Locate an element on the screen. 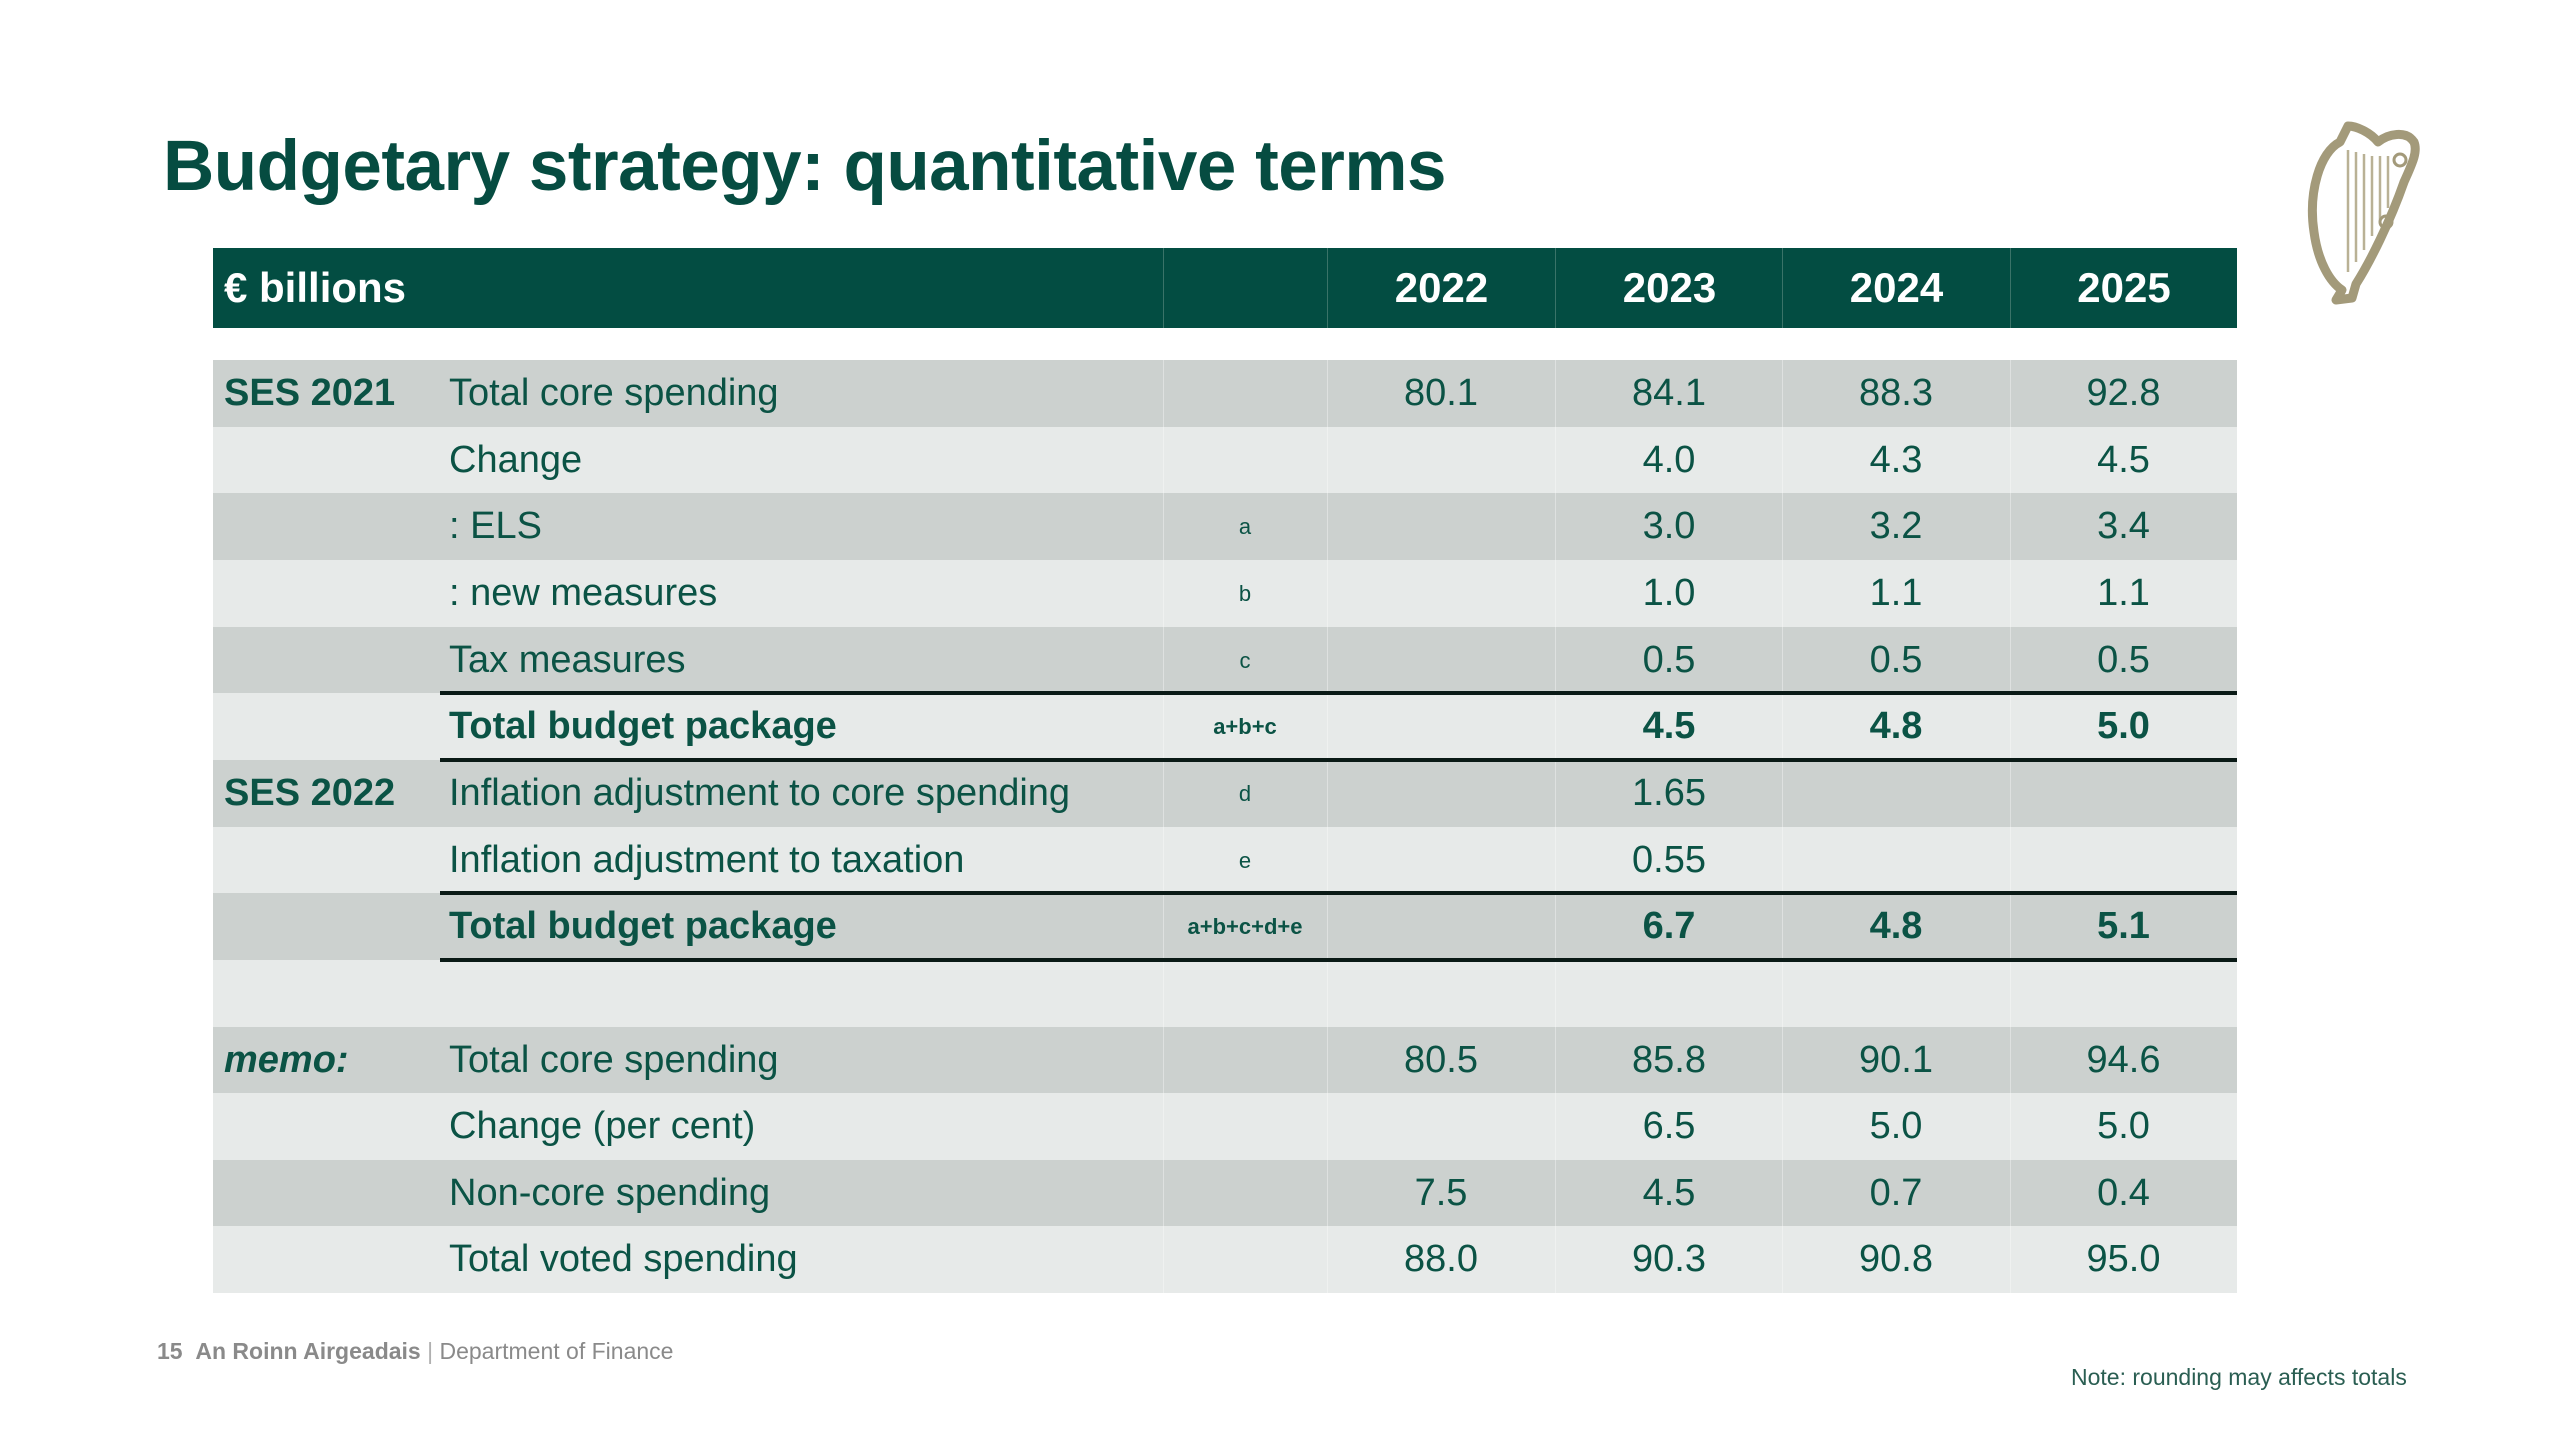 This screenshot has height=1440, width=2560. row-formula: d is located at coordinates (1245, 793).